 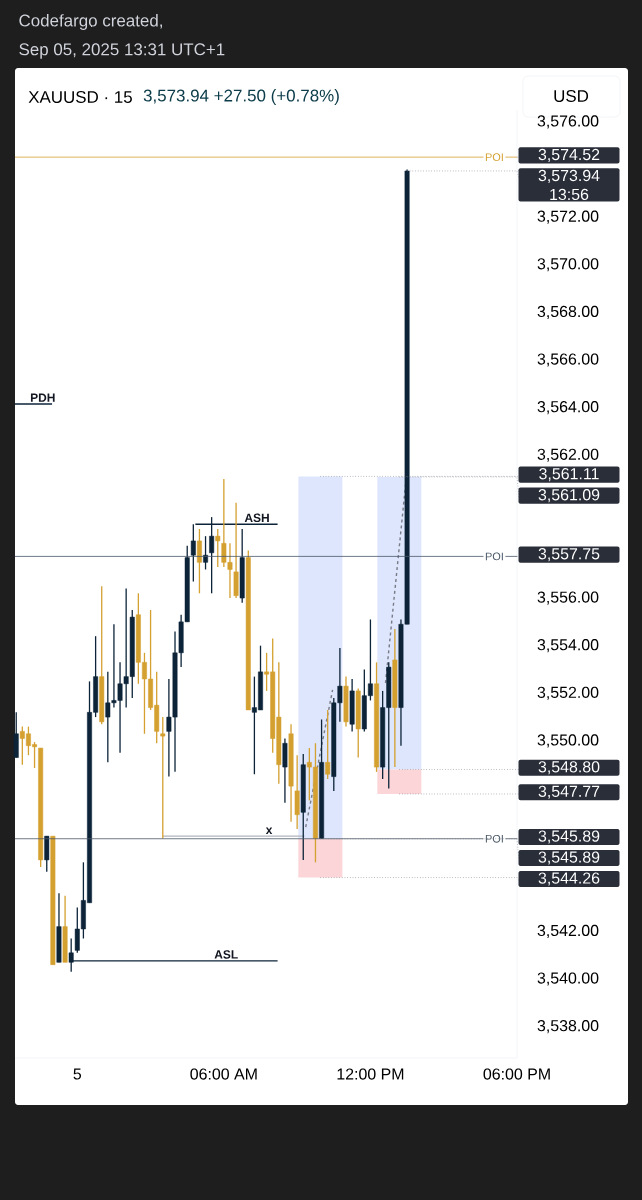 I want to click on chart-title: XAUUSD · 15, so click(x=80, y=97).